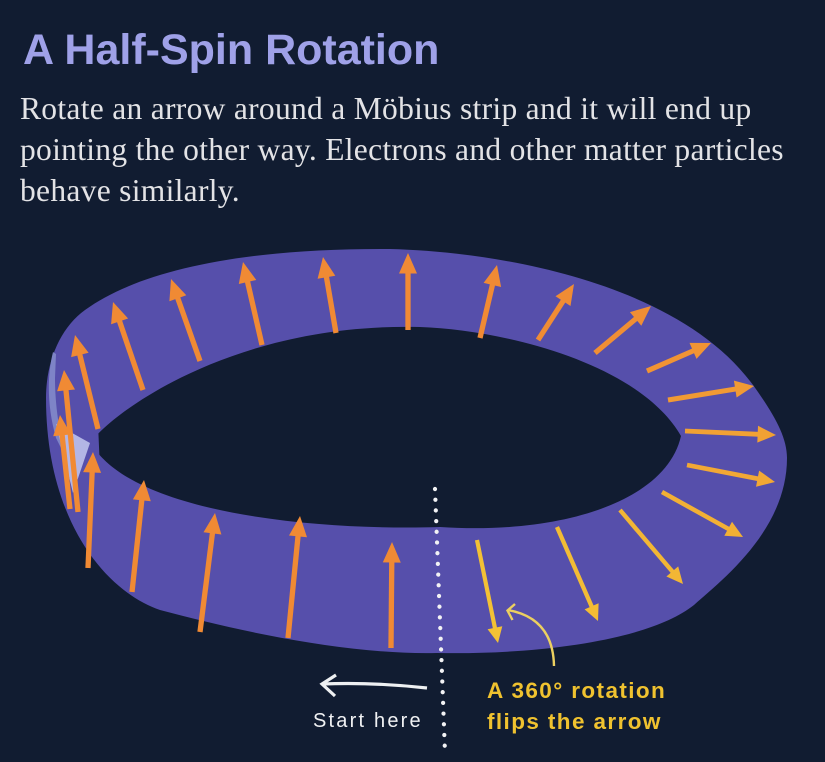 This screenshot has height=762, width=825. I want to click on svg-text: A 360° rotation, so click(576, 690).